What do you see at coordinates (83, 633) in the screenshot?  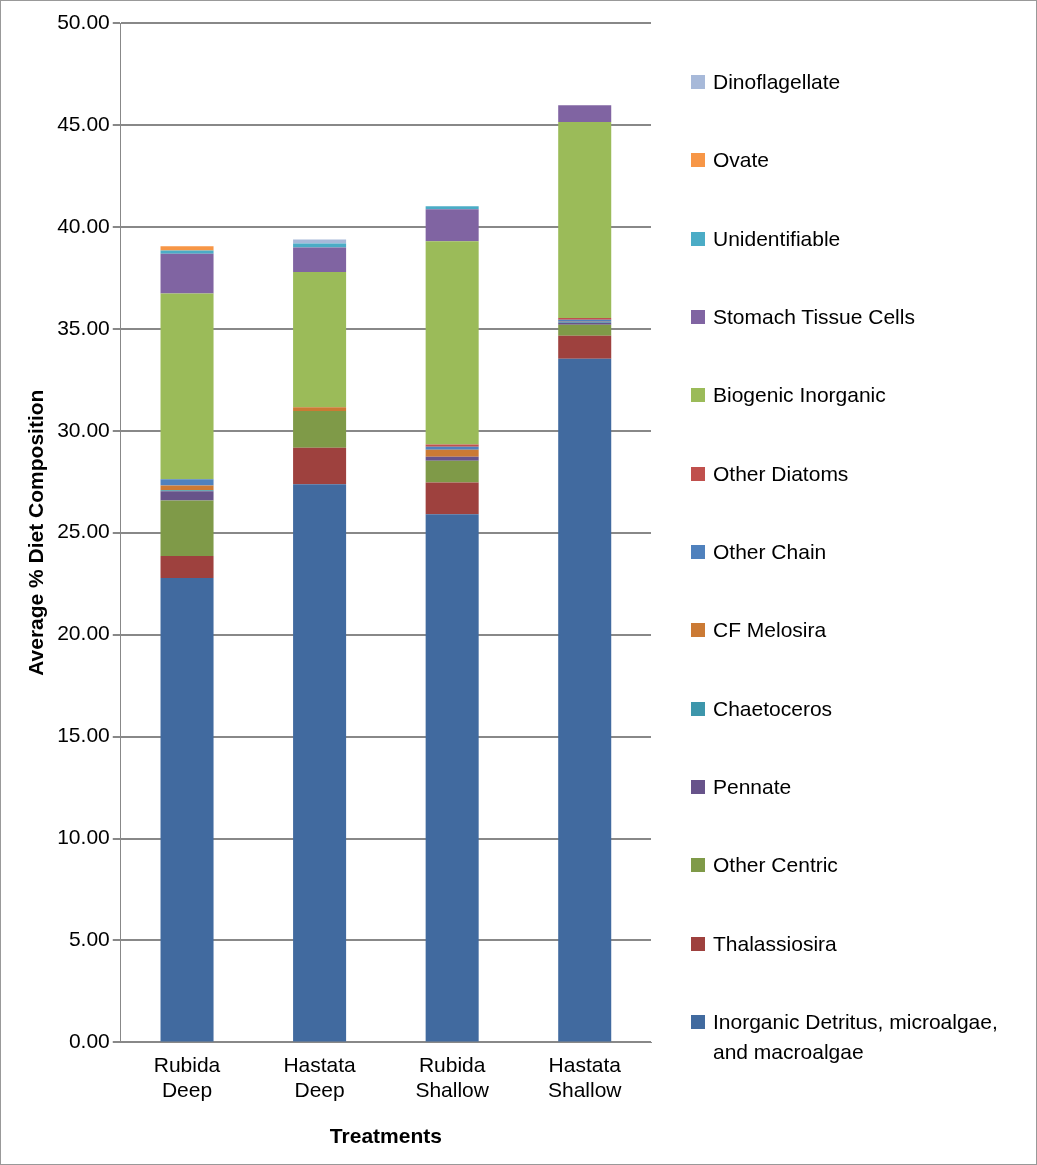 I see `y-tick-label: 20.00` at bounding box center [83, 633].